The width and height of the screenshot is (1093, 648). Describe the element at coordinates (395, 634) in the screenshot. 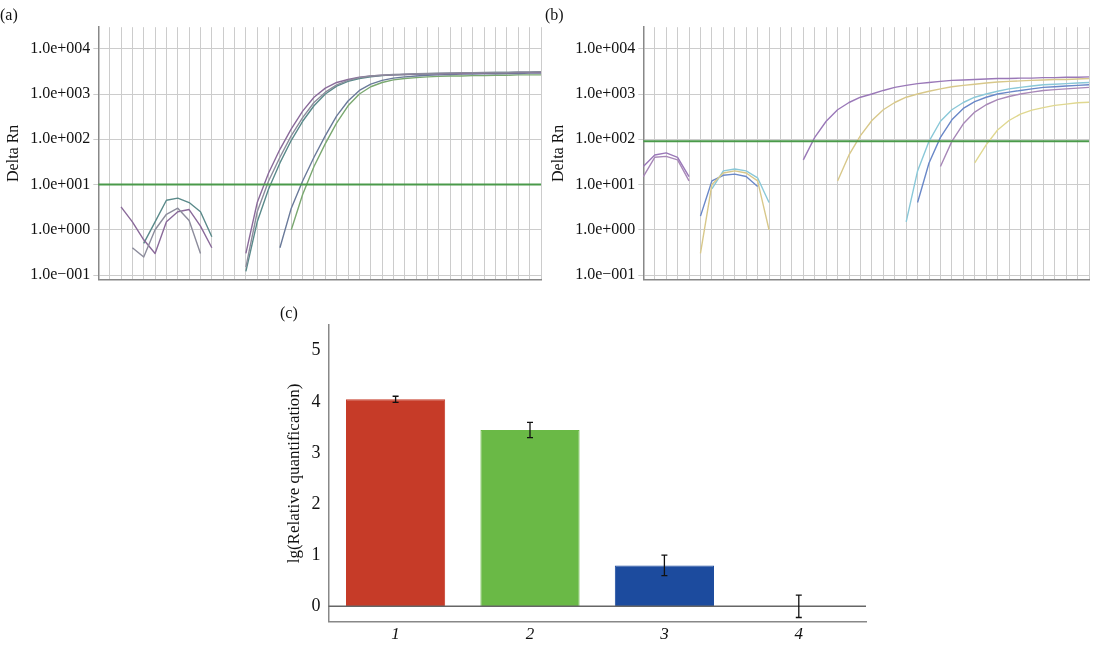

I see `x-tick-label: 1` at that location.